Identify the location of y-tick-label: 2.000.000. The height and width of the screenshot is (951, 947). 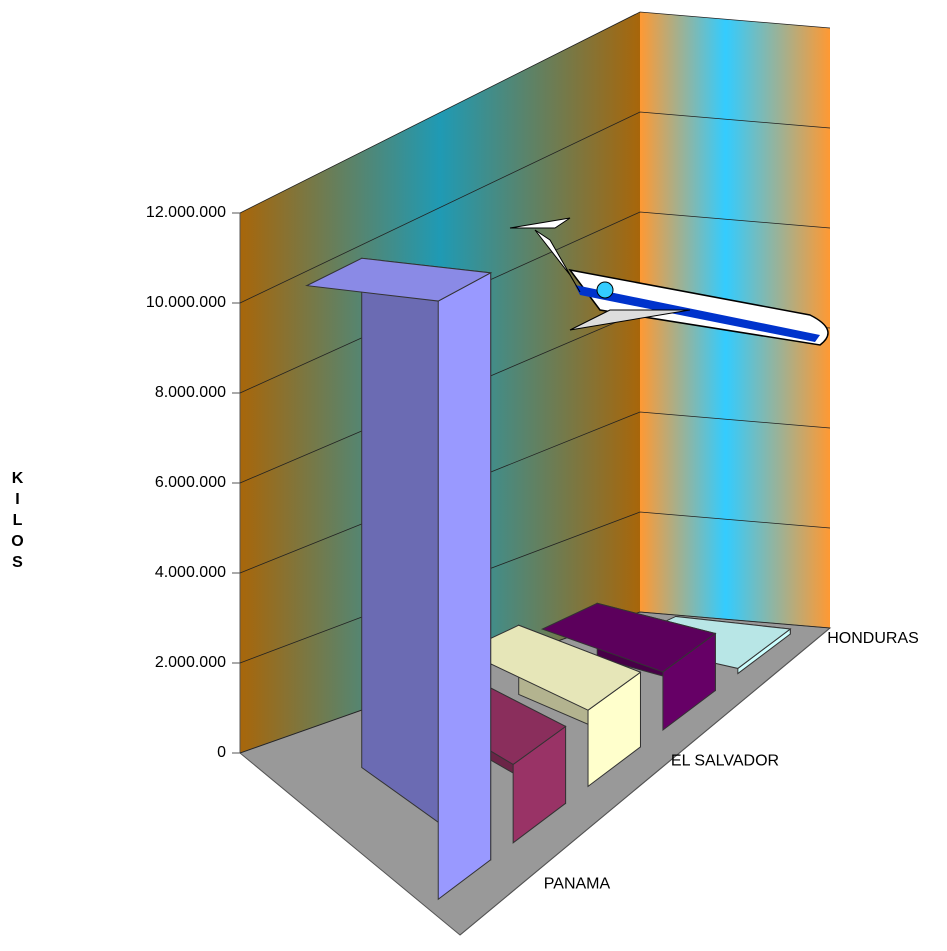
(190, 662).